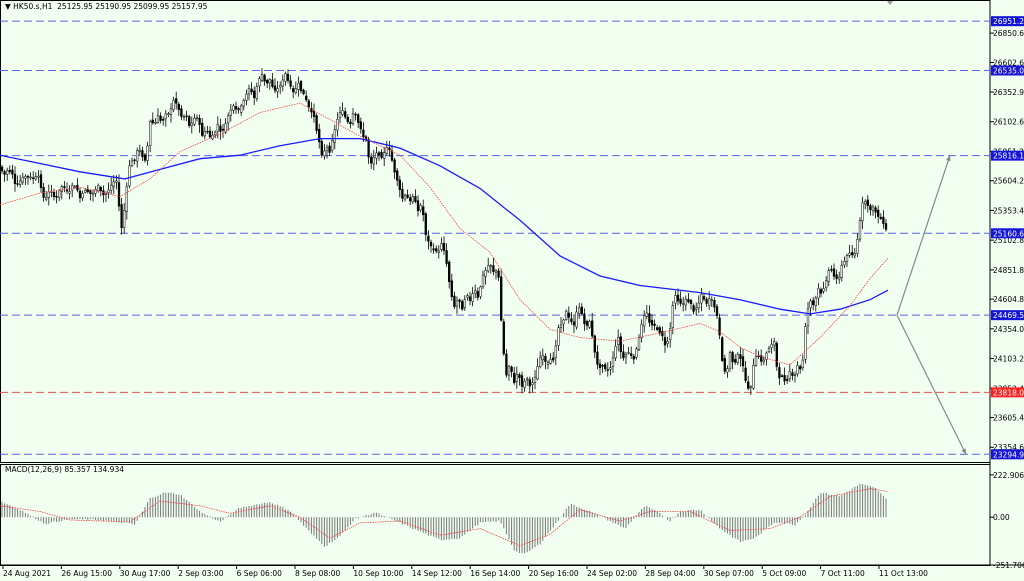 This screenshot has height=581, width=1024. What do you see at coordinates (1008, 315) in the screenshot?
I see `level-price-label: 24469.58` at bounding box center [1008, 315].